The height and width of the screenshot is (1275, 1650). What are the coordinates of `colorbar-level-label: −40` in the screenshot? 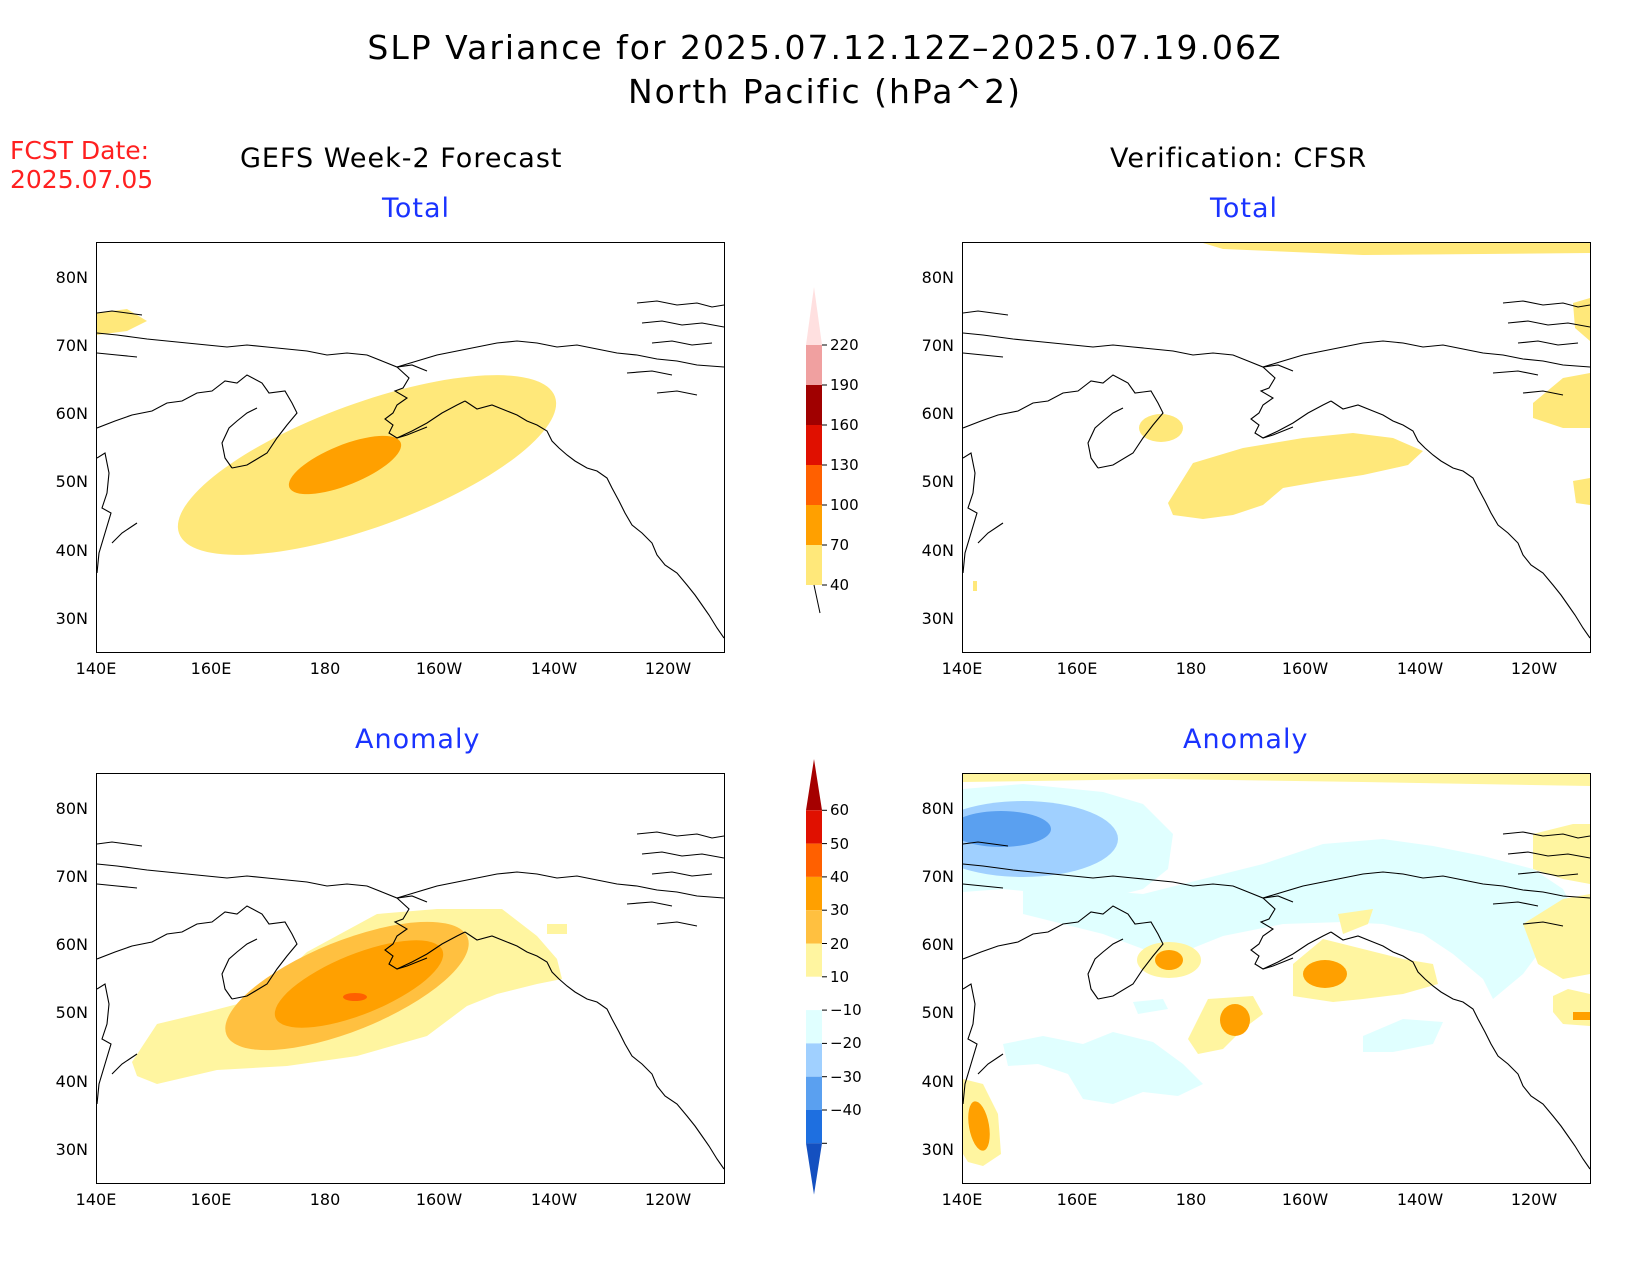 It's located at (846, 1110).